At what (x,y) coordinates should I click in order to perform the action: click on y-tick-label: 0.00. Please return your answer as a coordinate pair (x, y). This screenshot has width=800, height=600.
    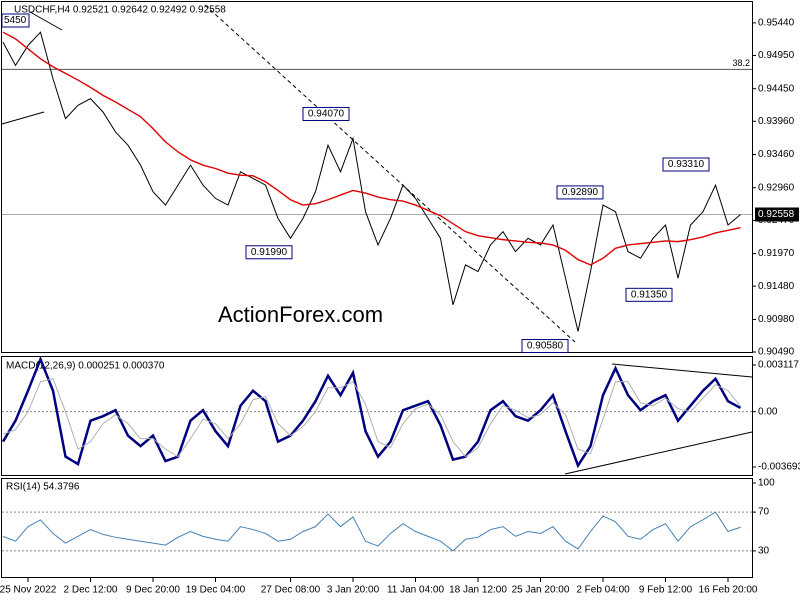
    Looking at the image, I should click on (768, 411).